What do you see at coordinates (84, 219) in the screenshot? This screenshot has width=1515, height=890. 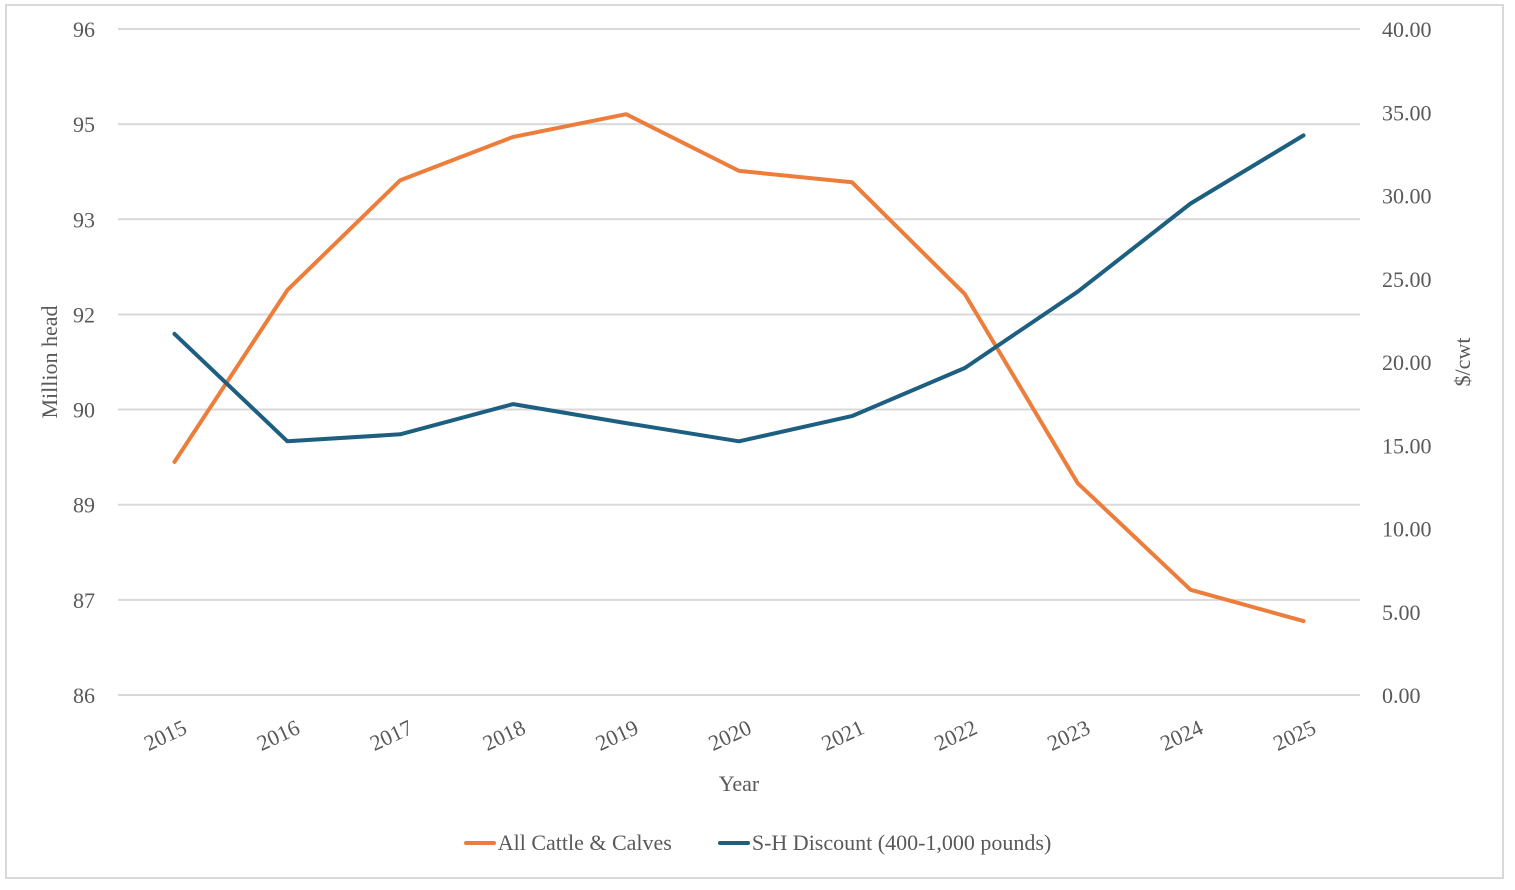 I see `y-tick-label: 93` at bounding box center [84, 219].